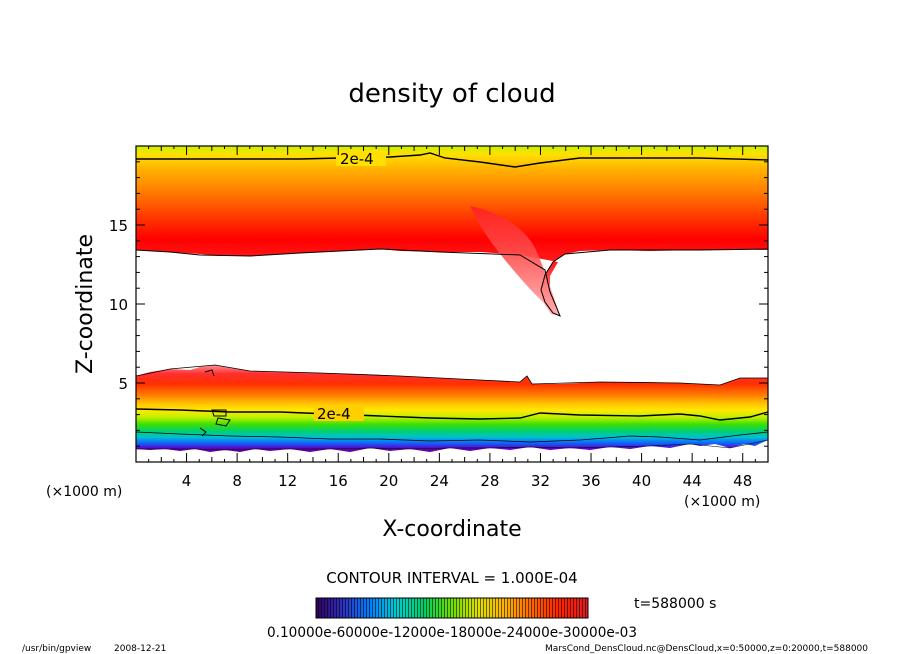  Describe the element at coordinates (590, 481) in the screenshot. I see `x-tick-label: 36` at that location.